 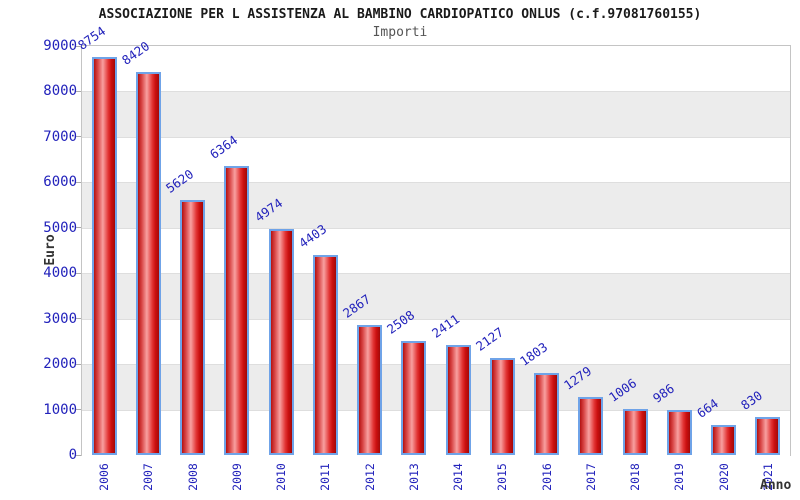 What do you see at coordinates (60, 227) in the screenshot?
I see `y-tick-label-5000: 5000` at bounding box center [60, 227].